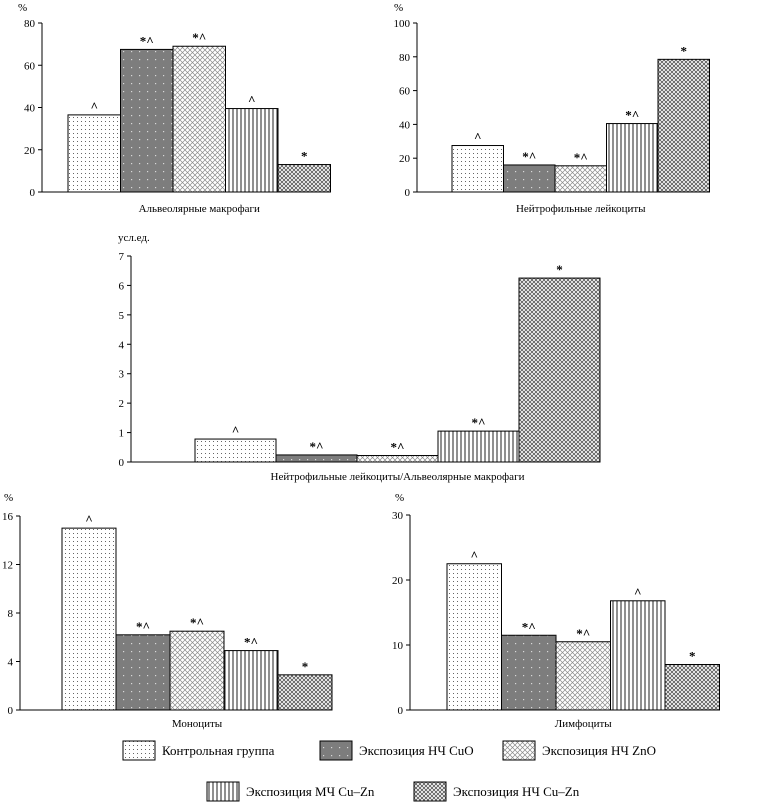 Image resolution: width=761 pixels, height=804 pixels. What do you see at coordinates (7, 566) in the screenshot?
I see `y-tick-label: 12` at bounding box center [7, 566].